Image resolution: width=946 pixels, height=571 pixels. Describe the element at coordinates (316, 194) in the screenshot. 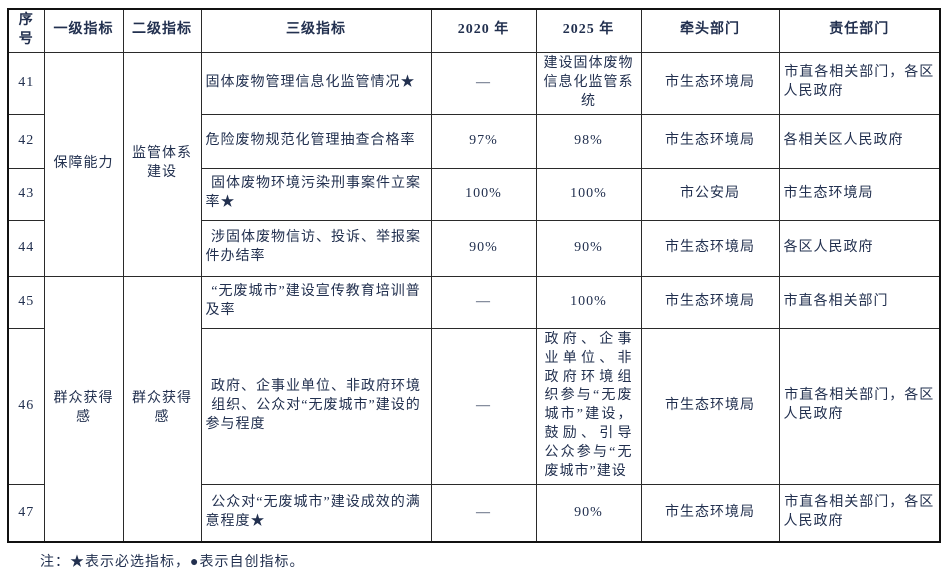

I see `cell-level3: 固体废物环境污染刑事案件立案率★` at that location.